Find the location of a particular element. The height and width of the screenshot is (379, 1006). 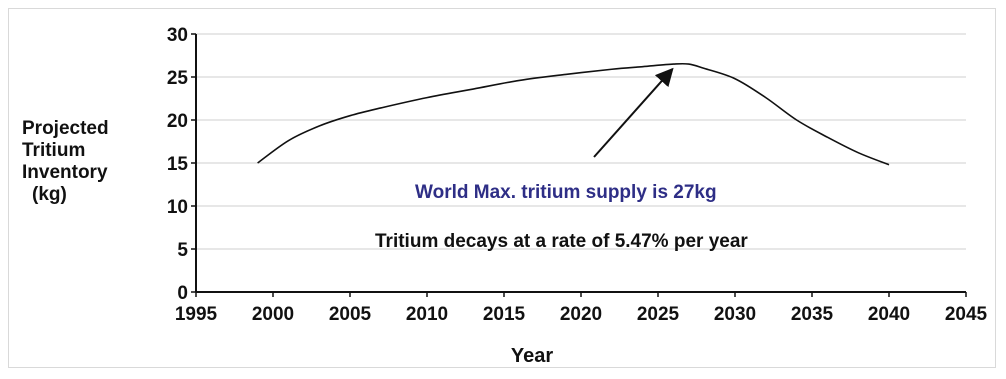

x-tick-label: 2035 is located at coordinates (812, 314).